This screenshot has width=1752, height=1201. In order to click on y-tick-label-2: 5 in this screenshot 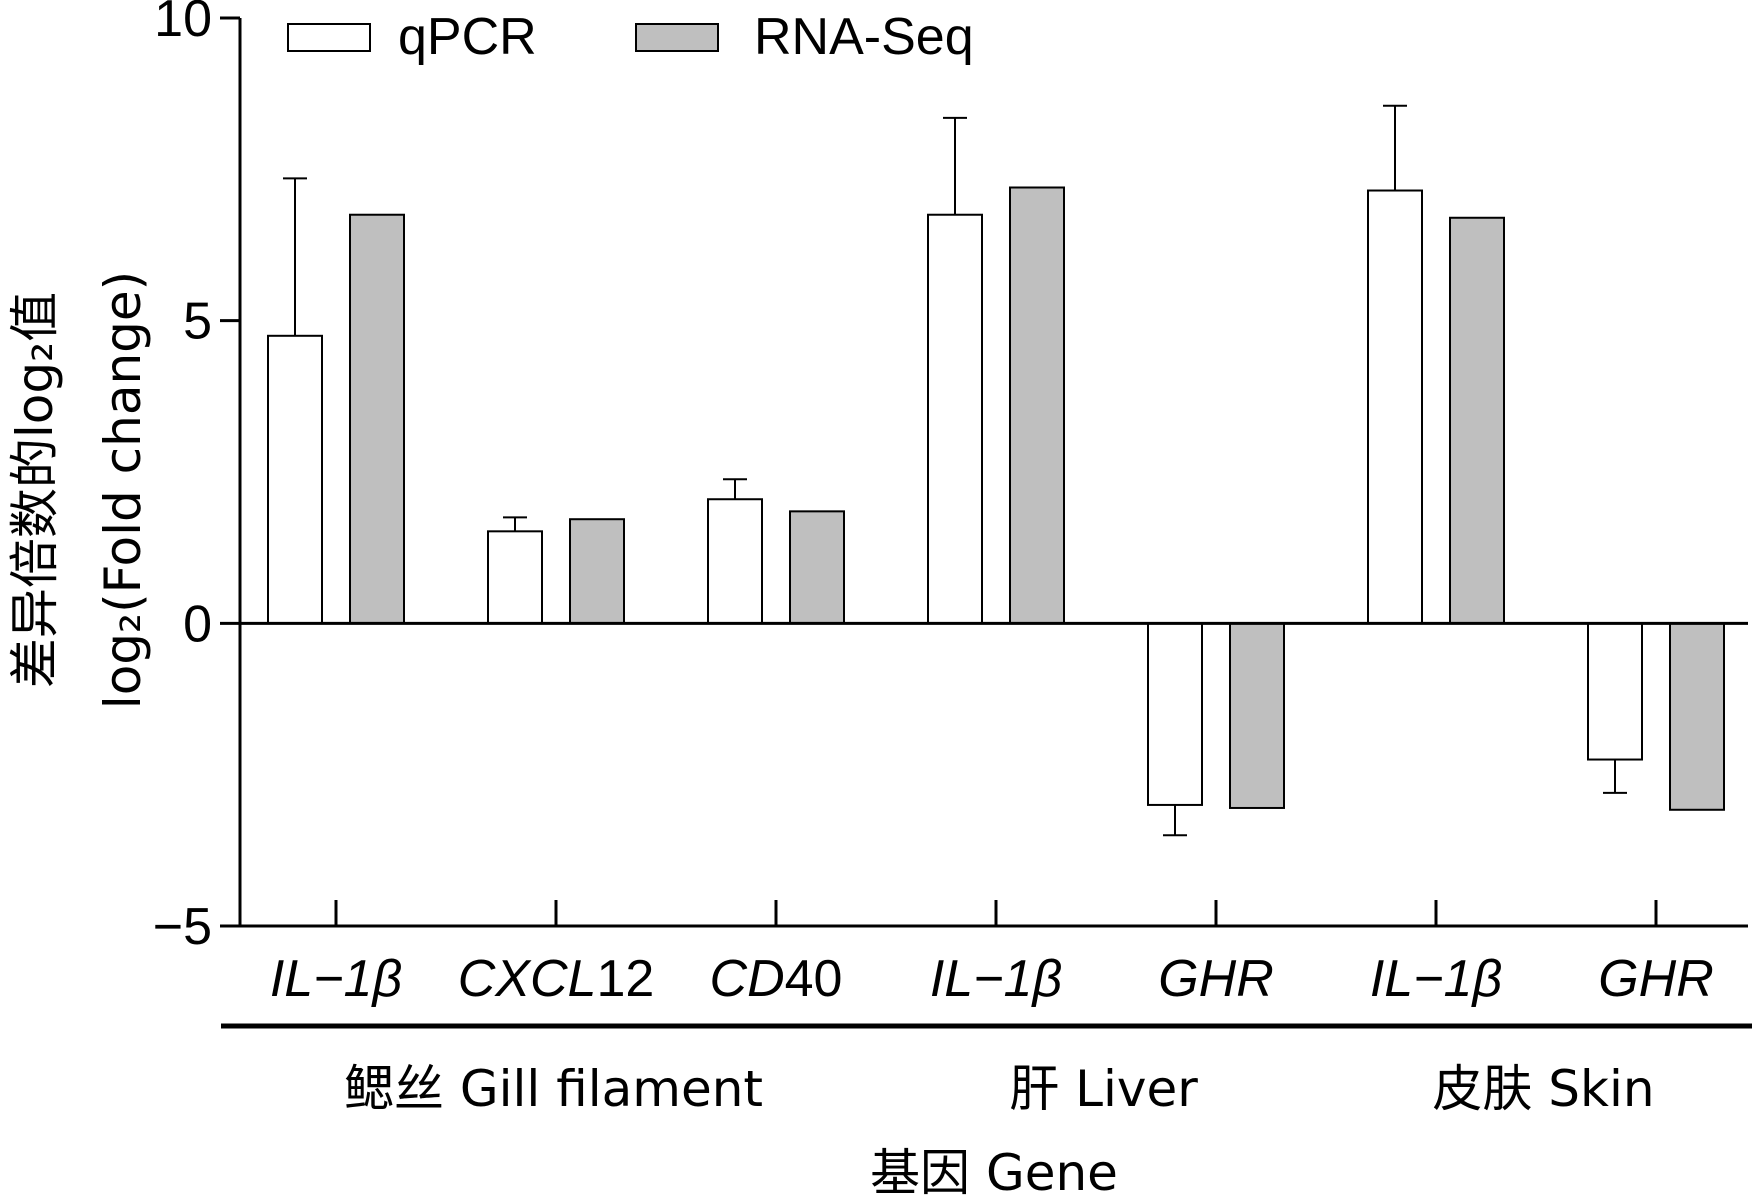, I will do `click(197, 322)`.